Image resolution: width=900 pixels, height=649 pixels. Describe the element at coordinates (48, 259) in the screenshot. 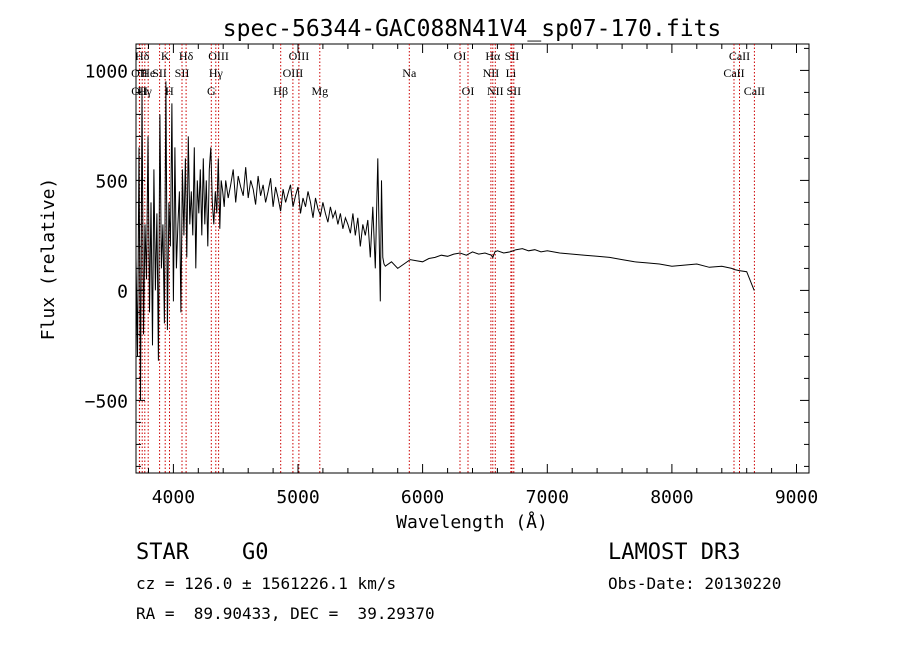

I see `y-axis-label: Flux (relative)` at that location.